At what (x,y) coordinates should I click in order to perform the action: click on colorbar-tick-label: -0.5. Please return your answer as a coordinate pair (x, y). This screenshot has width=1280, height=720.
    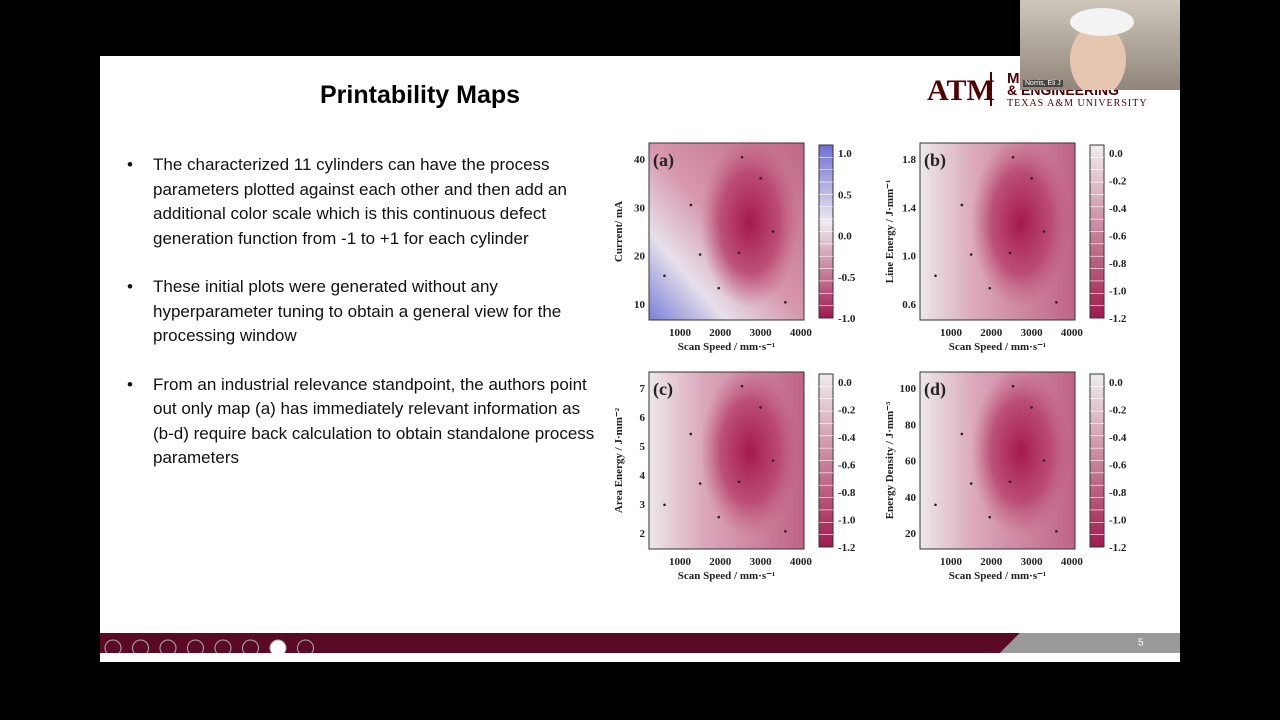
    Looking at the image, I should click on (847, 278).